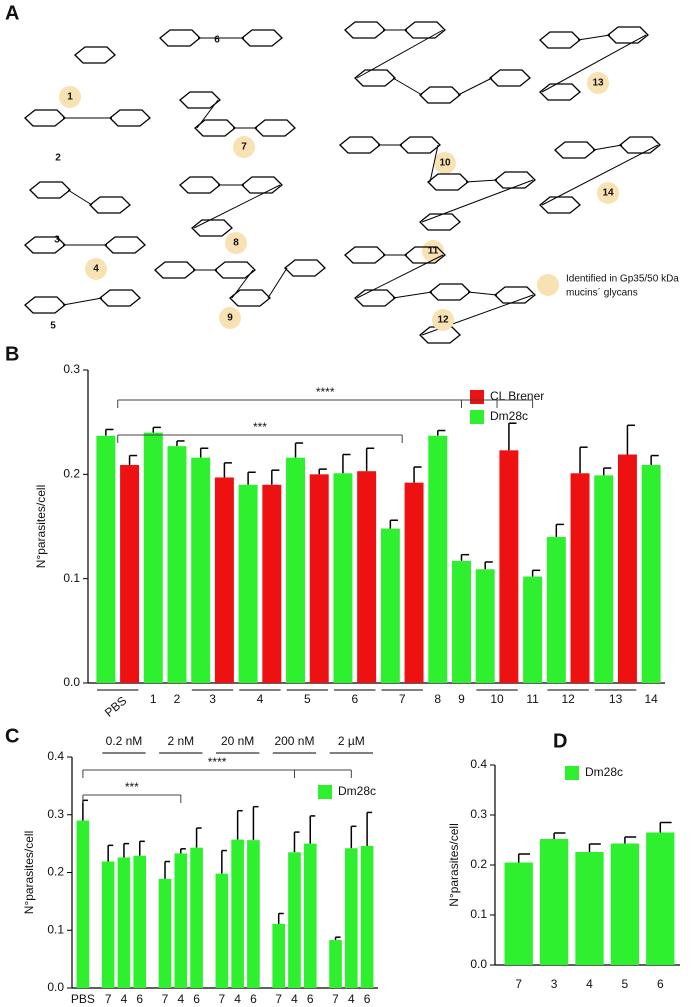 This screenshot has height=1007, width=696. What do you see at coordinates (616, 699) in the screenshot?
I see `x-tick-label: 13` at bounding box center [616, 699].